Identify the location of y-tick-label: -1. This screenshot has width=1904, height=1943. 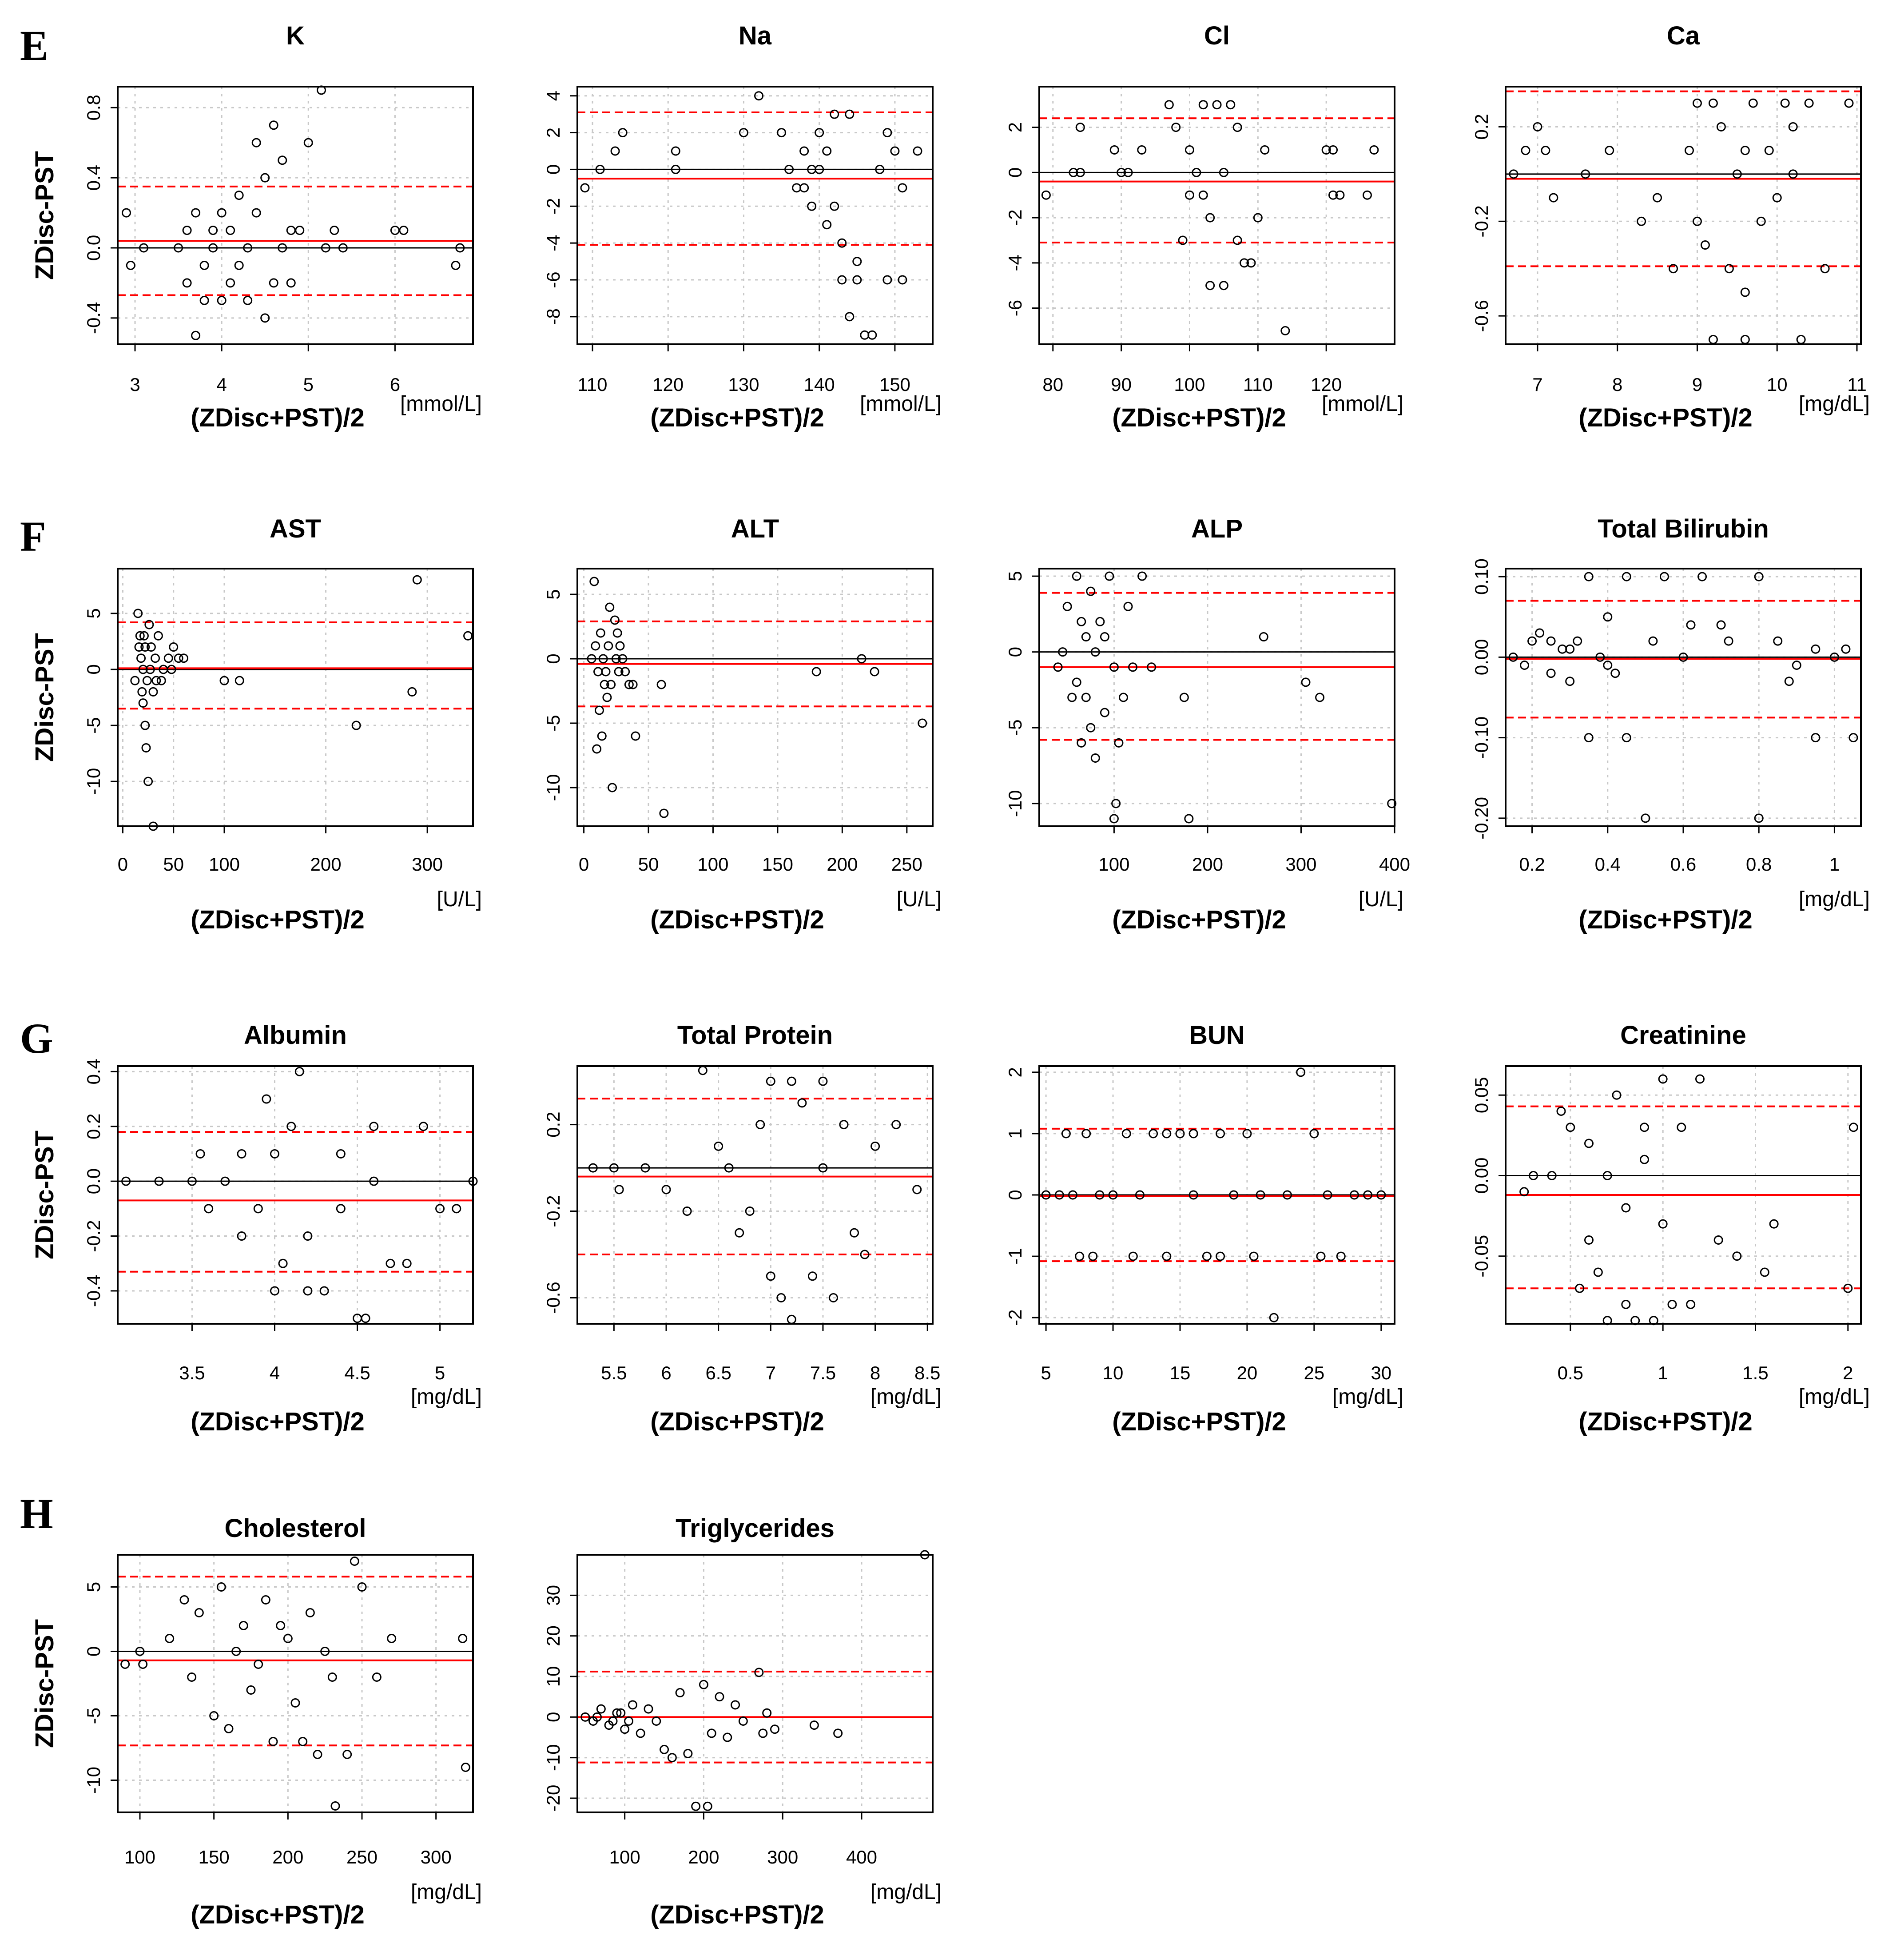
(1016, 1256).